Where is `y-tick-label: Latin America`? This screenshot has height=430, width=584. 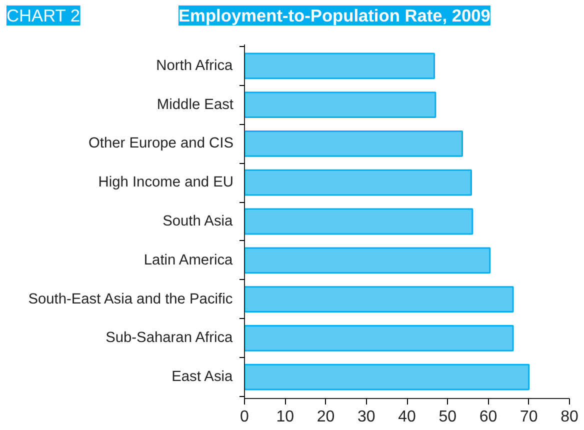
y-tick-label: Latin America is located at coordinates (189, 260).